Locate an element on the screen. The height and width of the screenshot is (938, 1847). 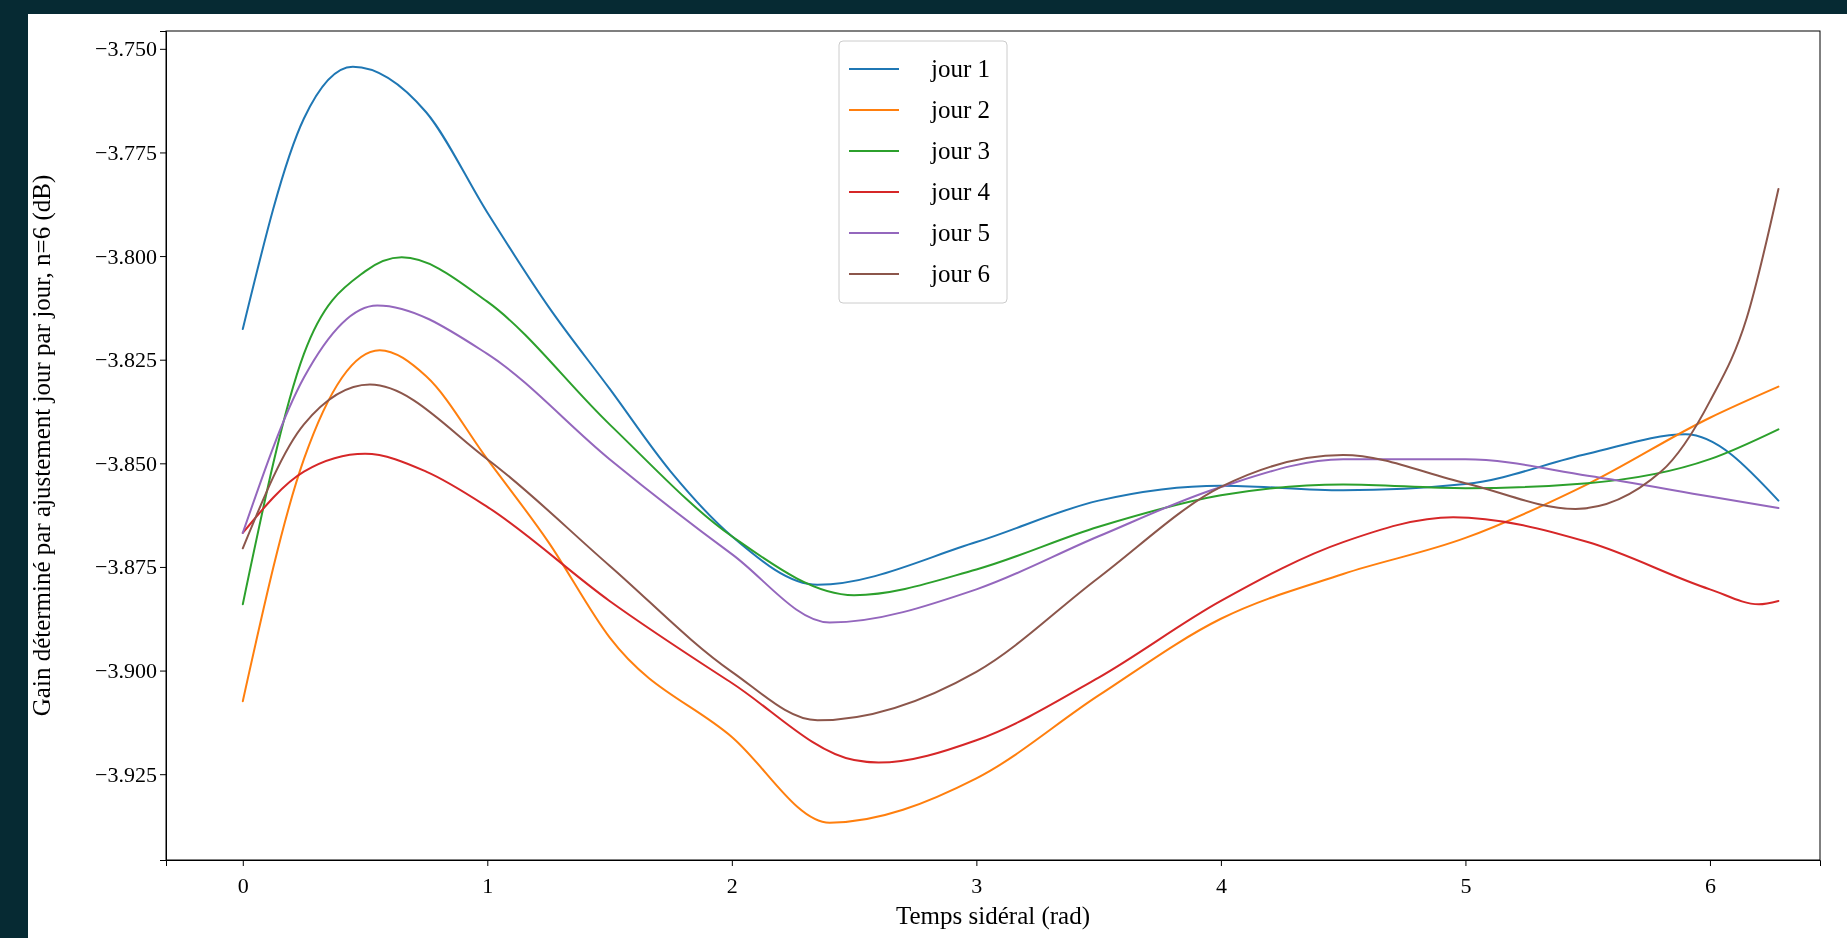
legend-label: jour 1 is located at coordinates (960, 68).